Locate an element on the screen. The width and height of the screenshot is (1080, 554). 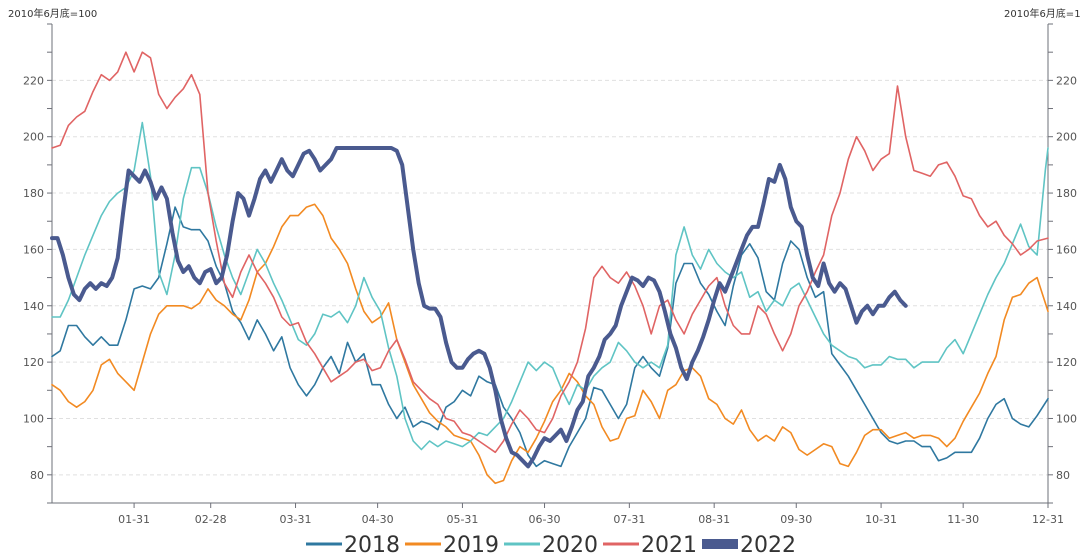
x-tick-label: 08-31 is located at coordinates (714, 519).